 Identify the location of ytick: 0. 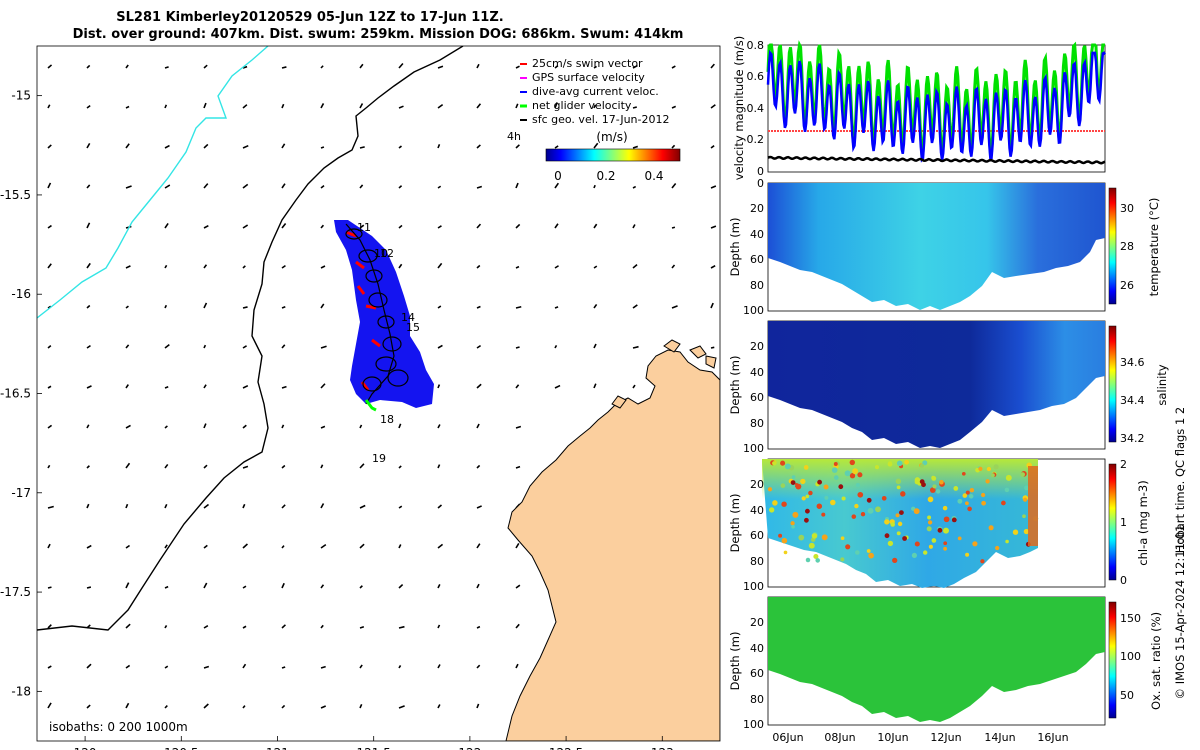
(760, 183).